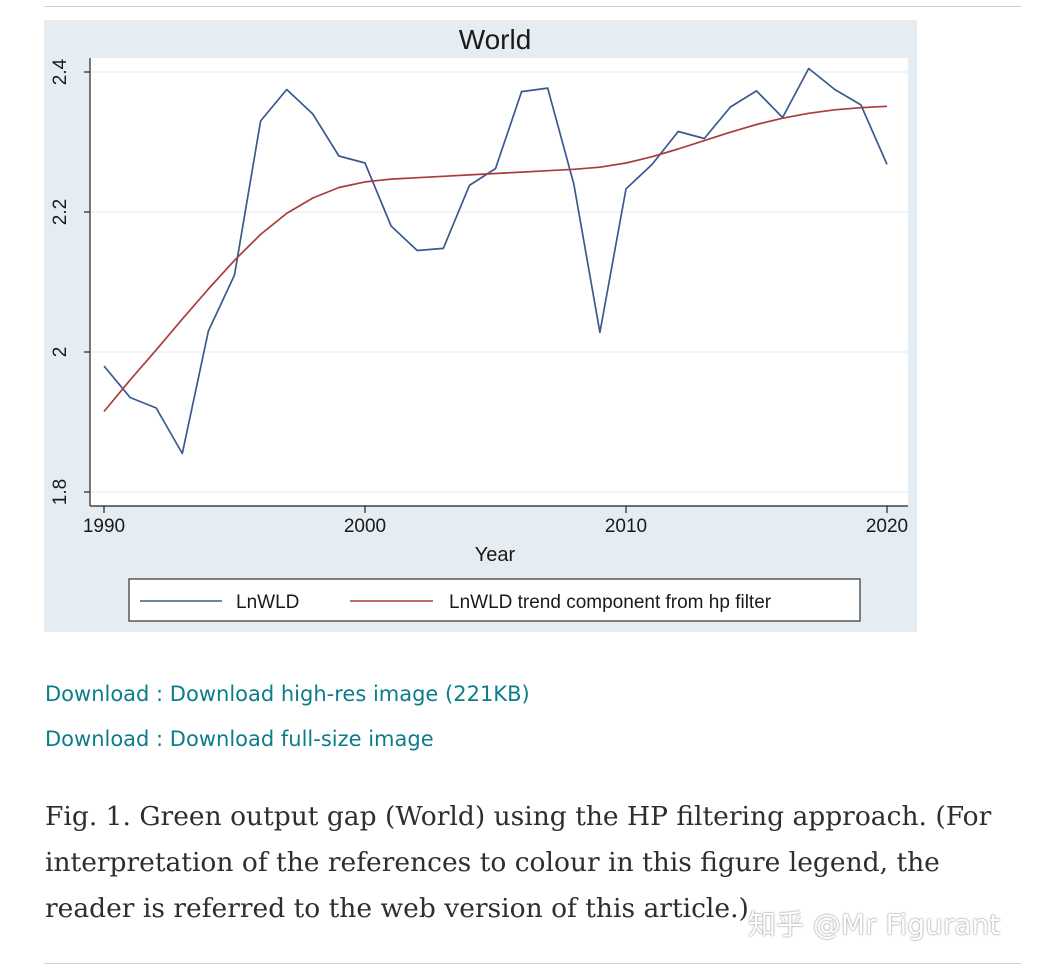 This screenshot has height=972, width=1040. What do you see at coordinates (239, 739) in the screenshot?
I see `download-full-size-link: Download : Download full-size image` at bounding box center [239, 739].